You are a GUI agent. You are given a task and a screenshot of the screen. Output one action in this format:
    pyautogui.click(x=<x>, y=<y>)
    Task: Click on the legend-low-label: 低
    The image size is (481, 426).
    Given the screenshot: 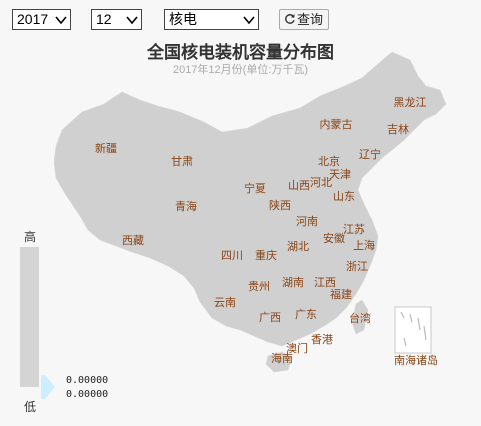 What is the action you would take?
    pyautogui.click(x=30, y=407)
    